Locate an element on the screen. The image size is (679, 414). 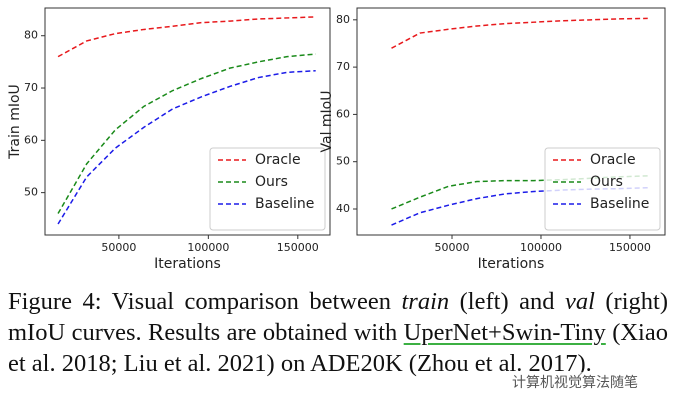
caption-text: (left) and is located at coordinates (507, 301).